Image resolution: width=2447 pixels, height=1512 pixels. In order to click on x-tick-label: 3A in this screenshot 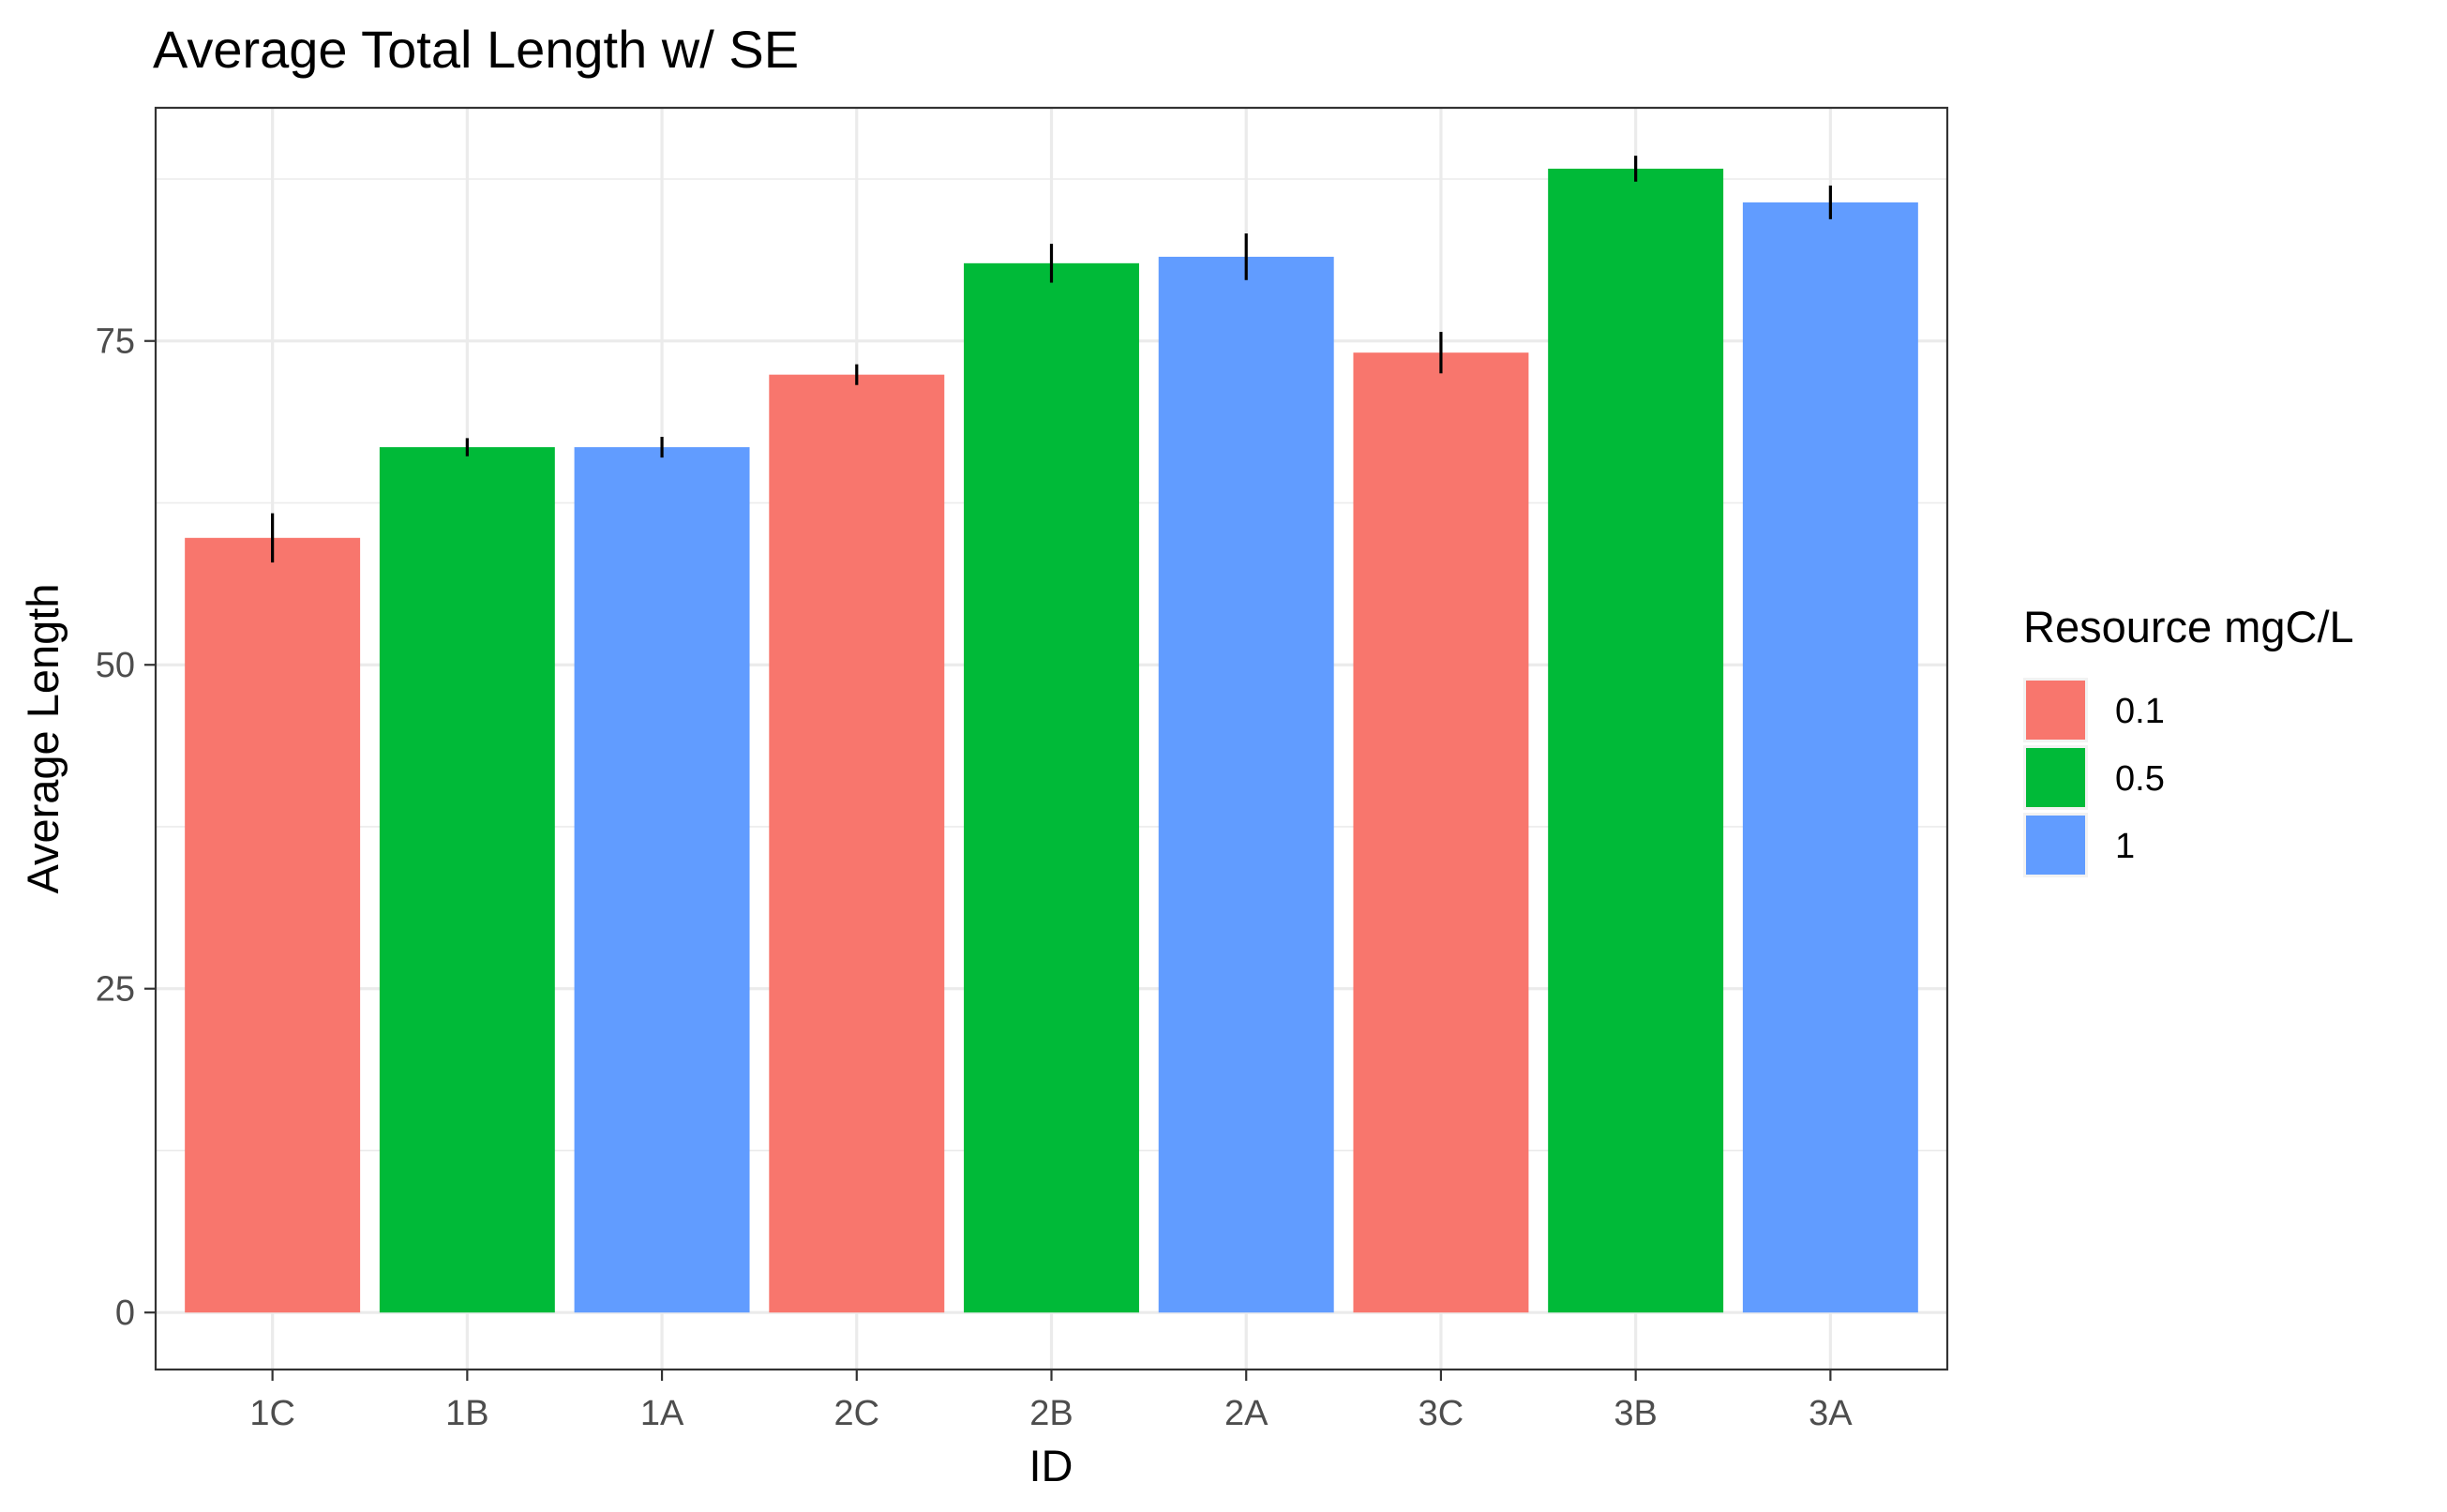, I will do `click(1831, 1413)`.